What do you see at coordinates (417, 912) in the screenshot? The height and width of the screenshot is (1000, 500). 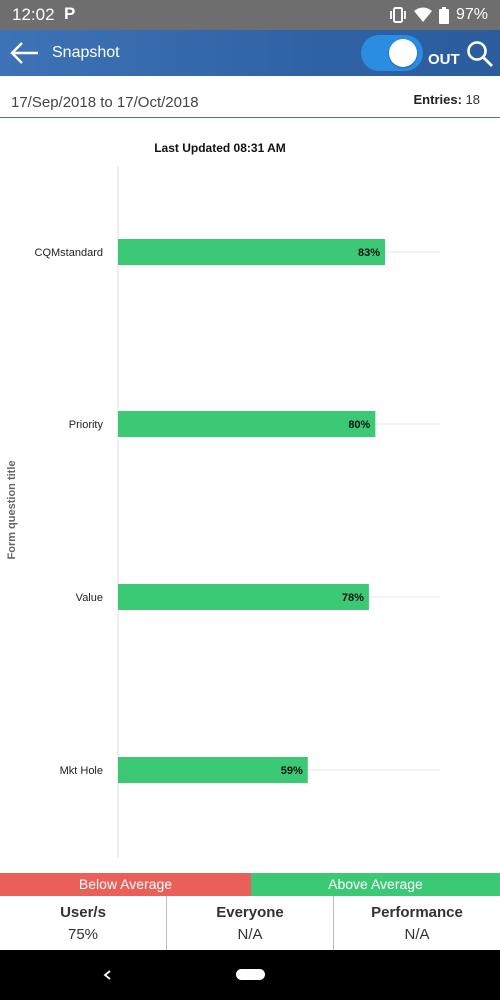 I see `stat-label: Performance` at bounding box center [417, 912].